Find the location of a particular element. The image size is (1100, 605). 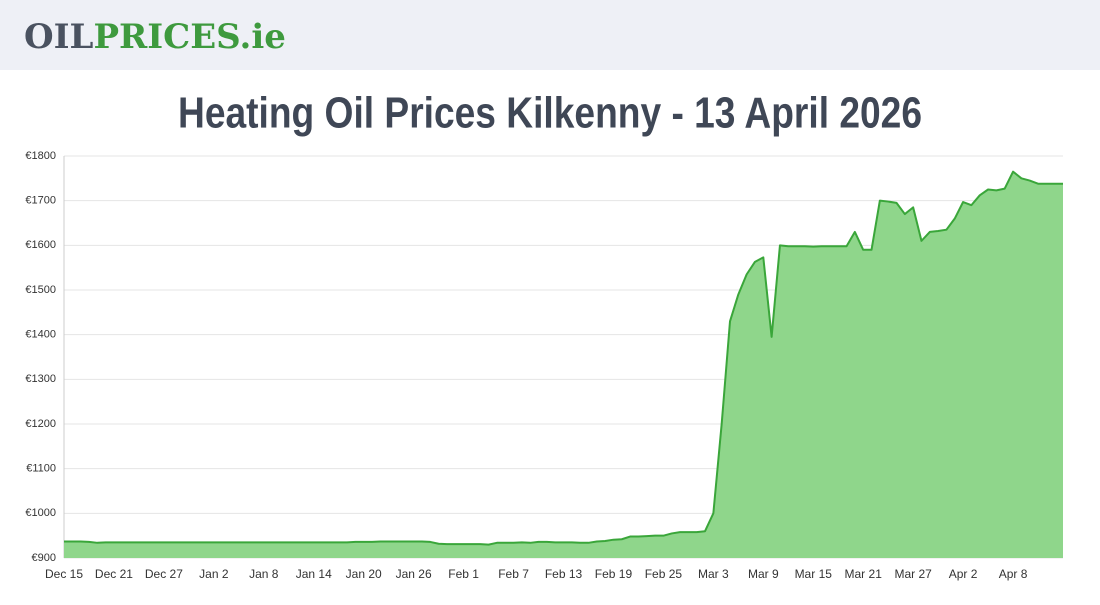

logo: OILPRICES.ie is located at coordinates (155, 37).